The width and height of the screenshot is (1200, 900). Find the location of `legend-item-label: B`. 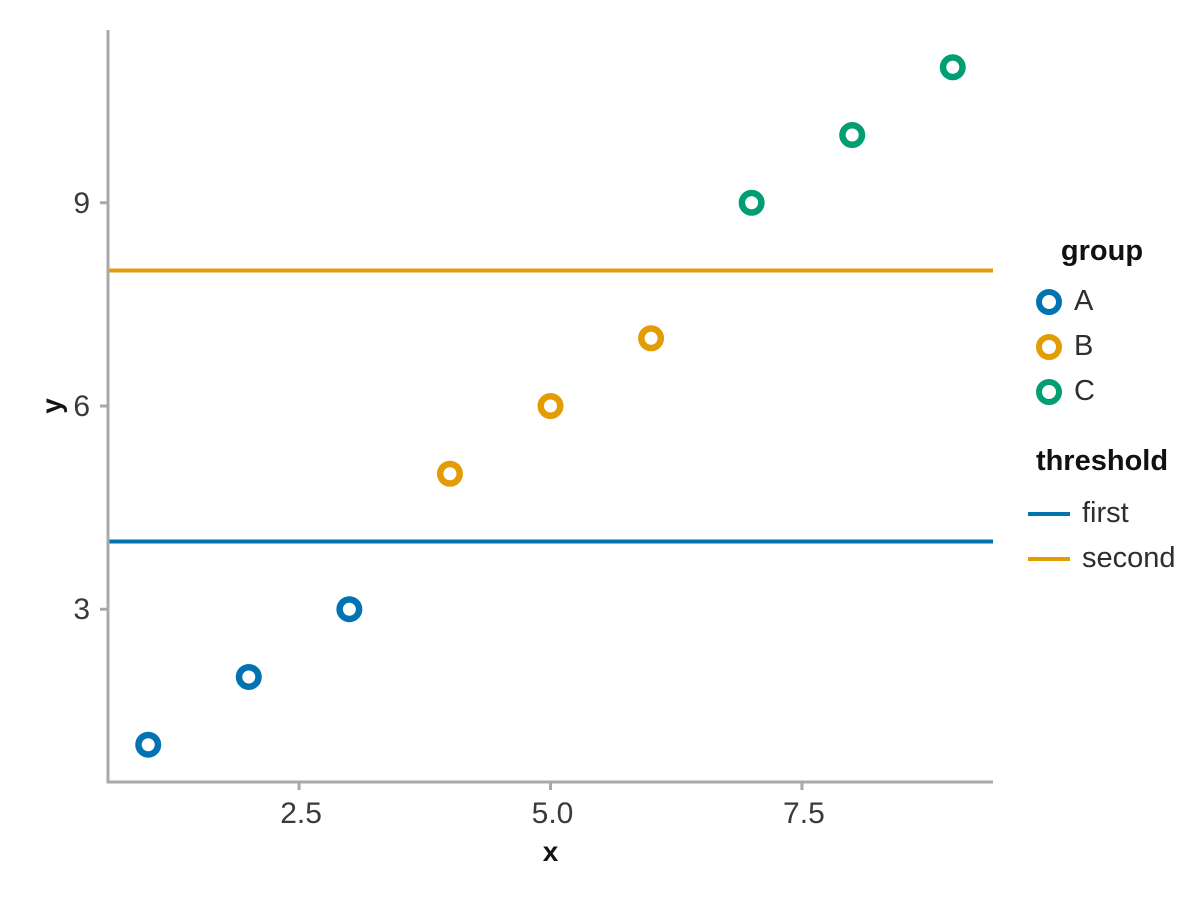

legend-item-label: B is located at coordinates (1084, 346).